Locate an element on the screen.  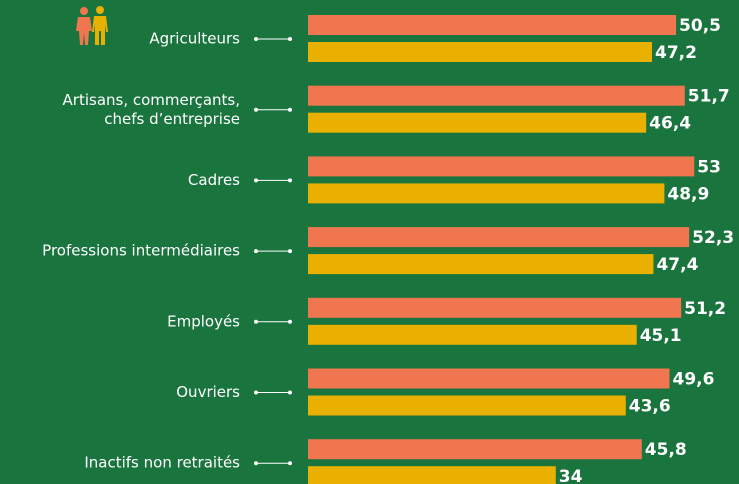
value-label: 51,7 is located at coordinates (709, 97).